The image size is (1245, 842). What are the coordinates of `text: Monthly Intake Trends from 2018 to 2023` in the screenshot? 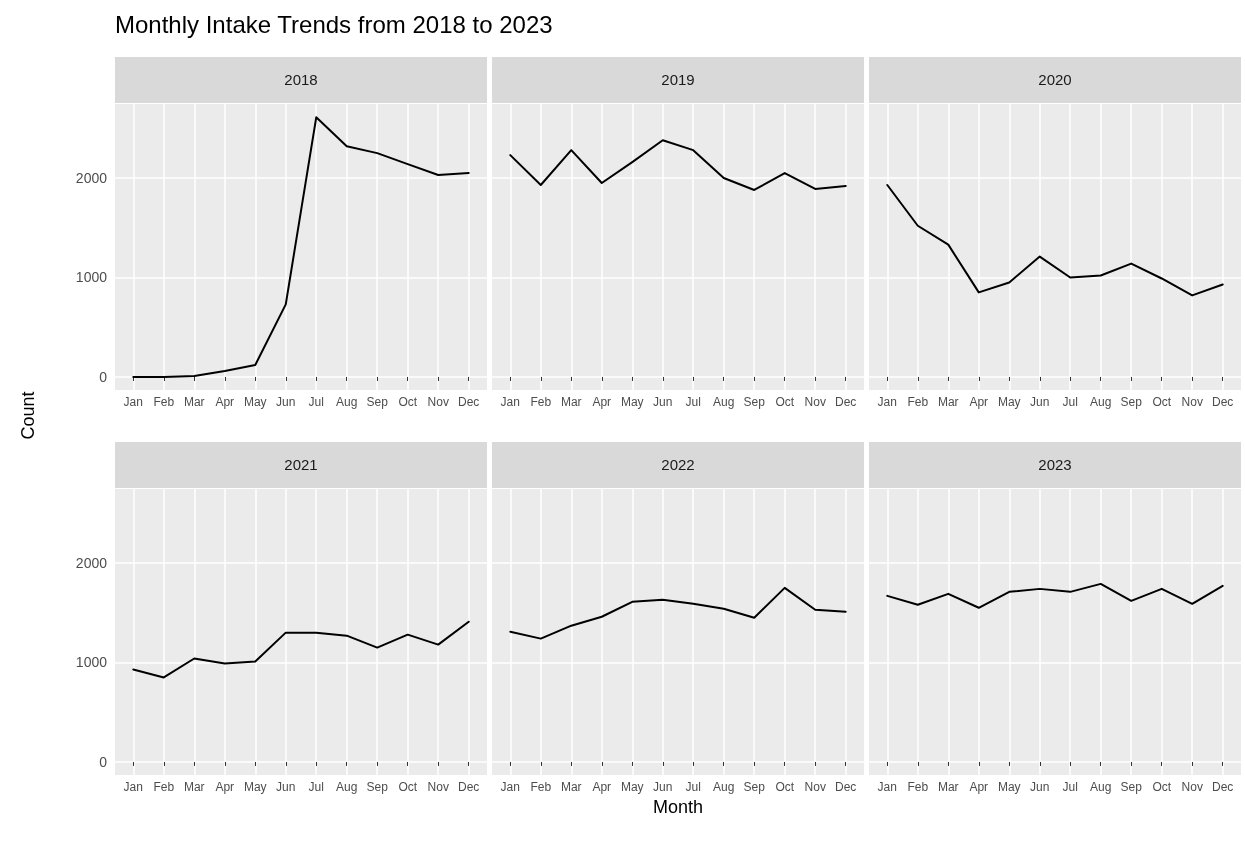 It's located at (334, 25).